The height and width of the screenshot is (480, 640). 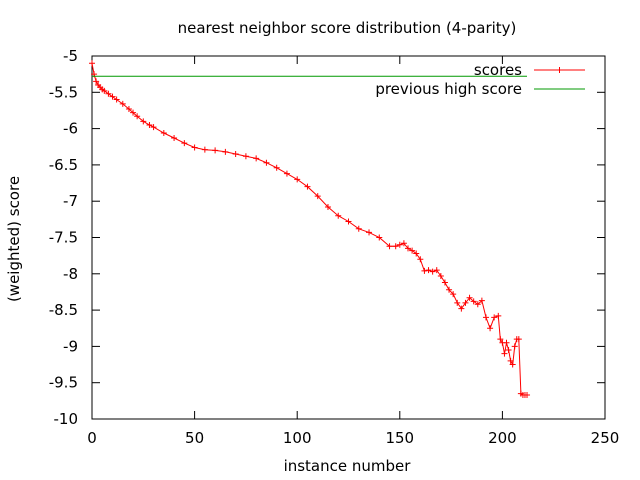 What do you see at coordinates (297, 438) in the screenshot?
I see `x-tick-label: 100` at bounding box center [297, 438].